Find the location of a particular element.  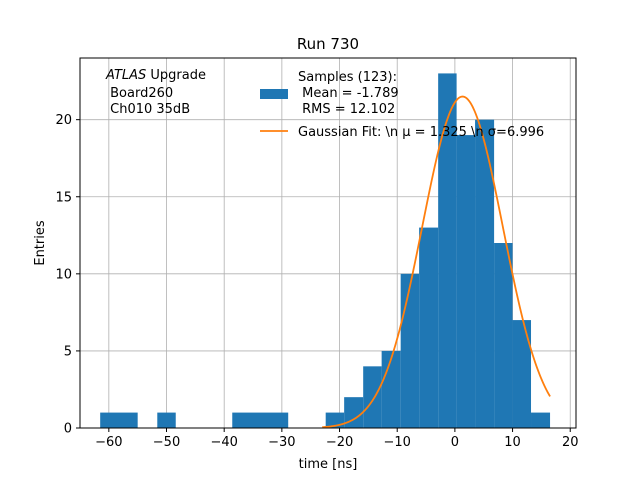

x-tick-label: −50 is located at coordinates (166, 442).